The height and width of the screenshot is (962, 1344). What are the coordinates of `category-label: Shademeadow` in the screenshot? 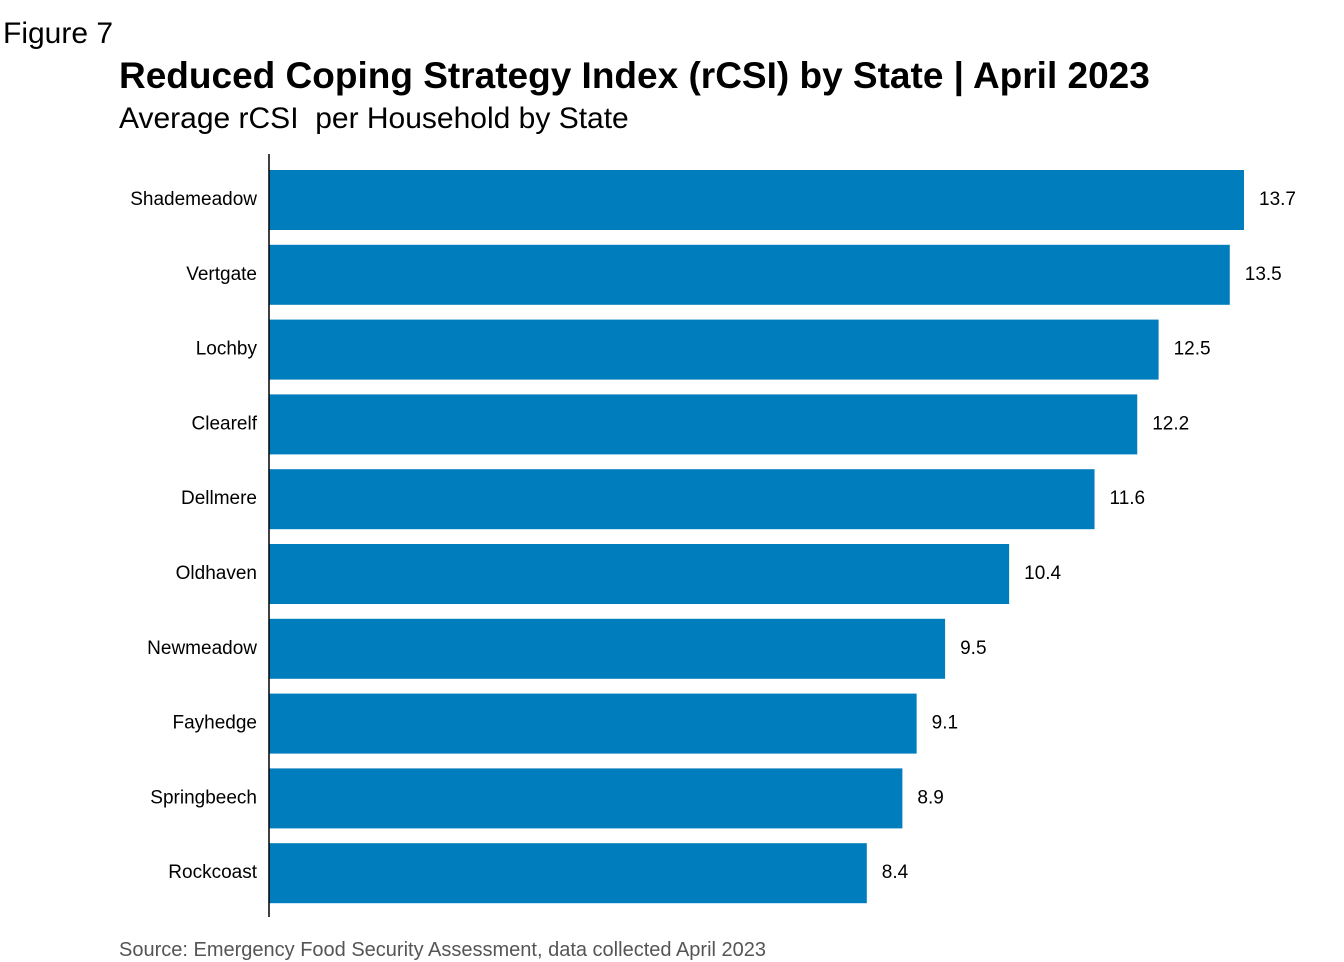 It's located at (193, 199).